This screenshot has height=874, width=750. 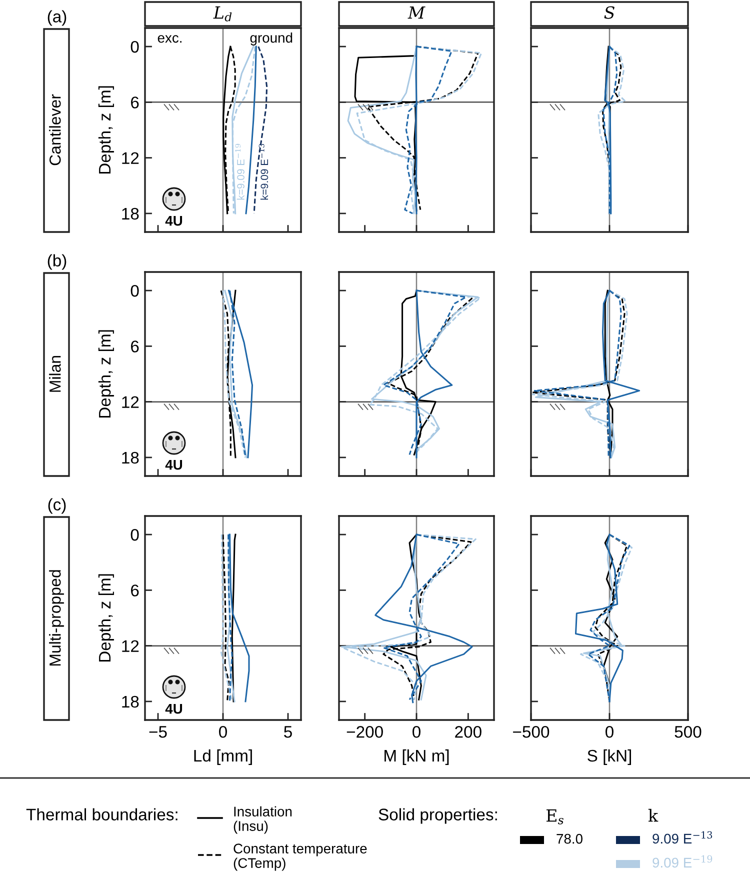 I want to click on x-axis-title: S [kN], so click(x=609, y=757).